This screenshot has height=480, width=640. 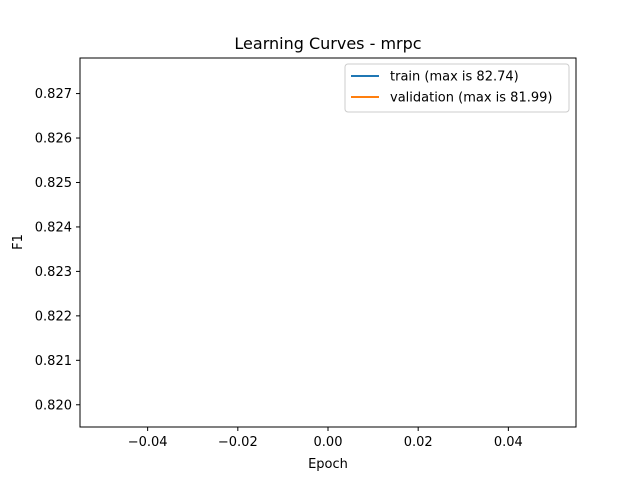 I want to click on y-tick-label: 0.820, so click(x=53, y=405).